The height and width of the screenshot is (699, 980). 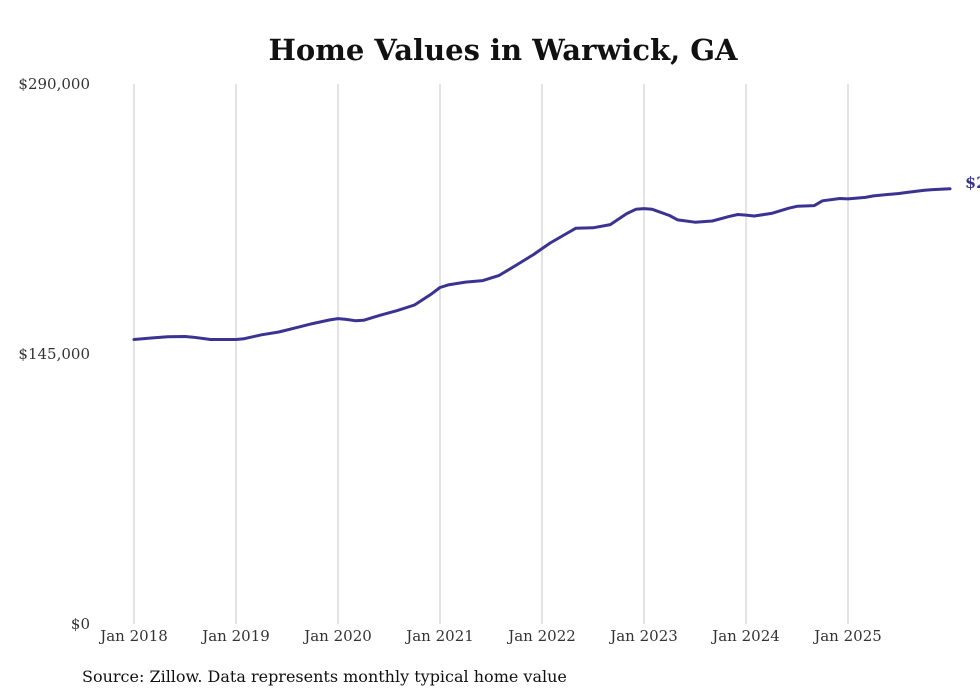 What do you see at coordinates (133, 636) in the screenshot?
I see `x-tick-label: Jan 2018` at bounding box center [133, 636].